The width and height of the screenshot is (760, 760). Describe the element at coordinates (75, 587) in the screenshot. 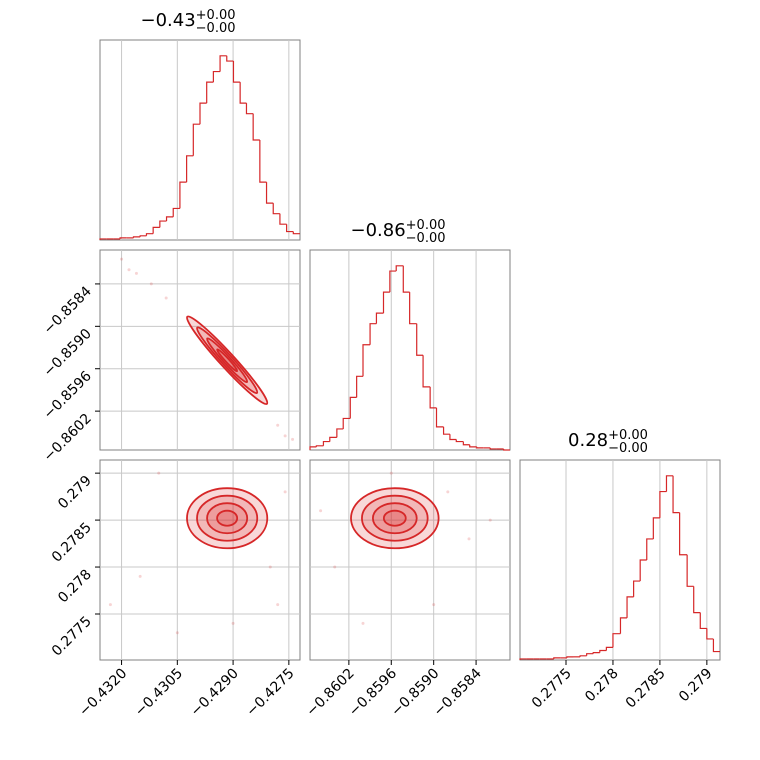

I see `y-tick-label: 0.278` at that location.